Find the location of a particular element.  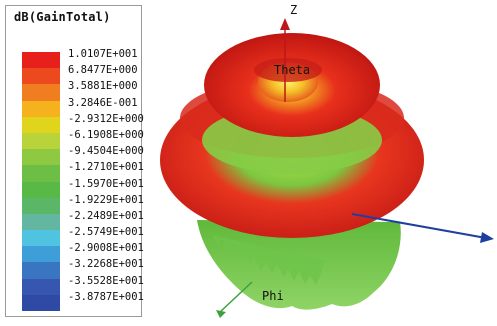

z-axis-label: Z is located at coordinates (293, 10).